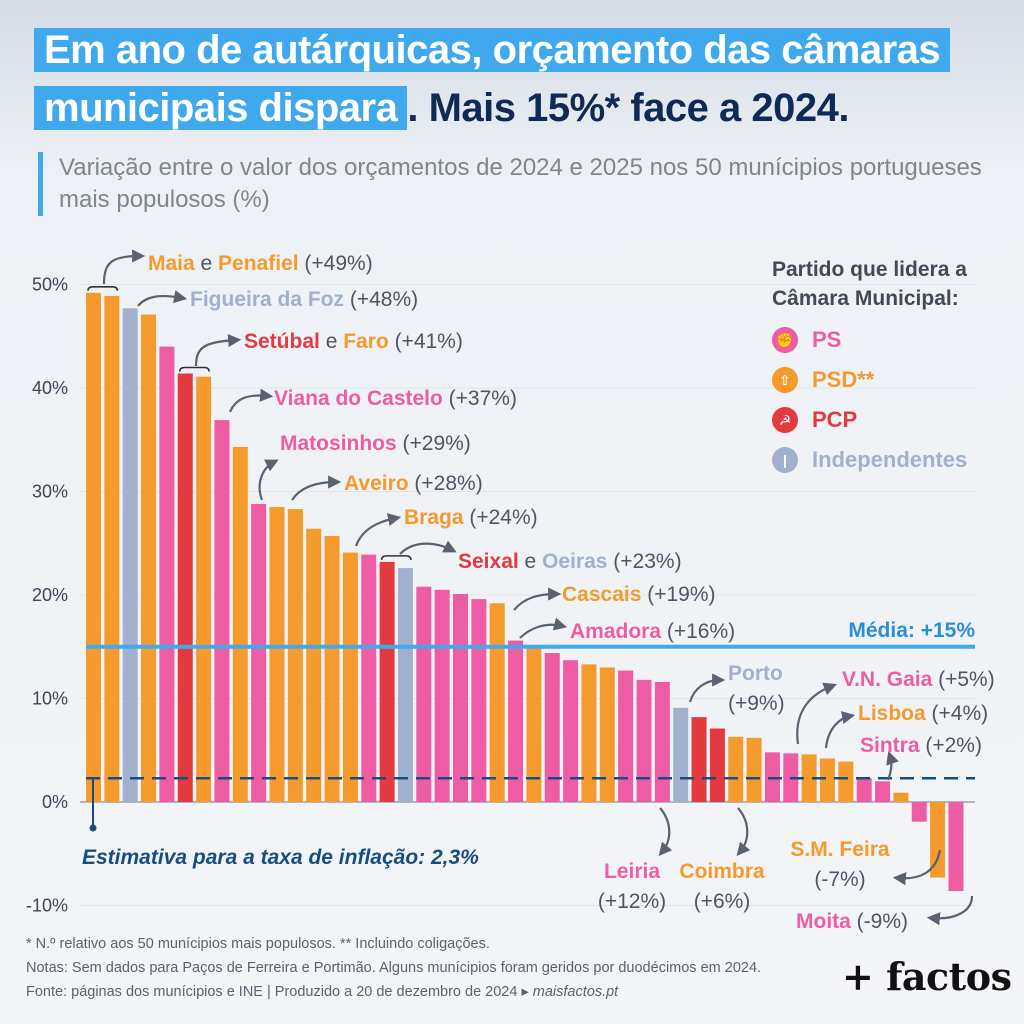  Describe the element at coordinates (869, 269) in the screenshot. I see `legend-title-1: Partido que lidera a` at that location.